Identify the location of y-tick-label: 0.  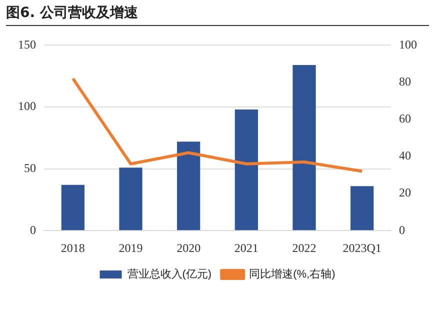
(33, 229).